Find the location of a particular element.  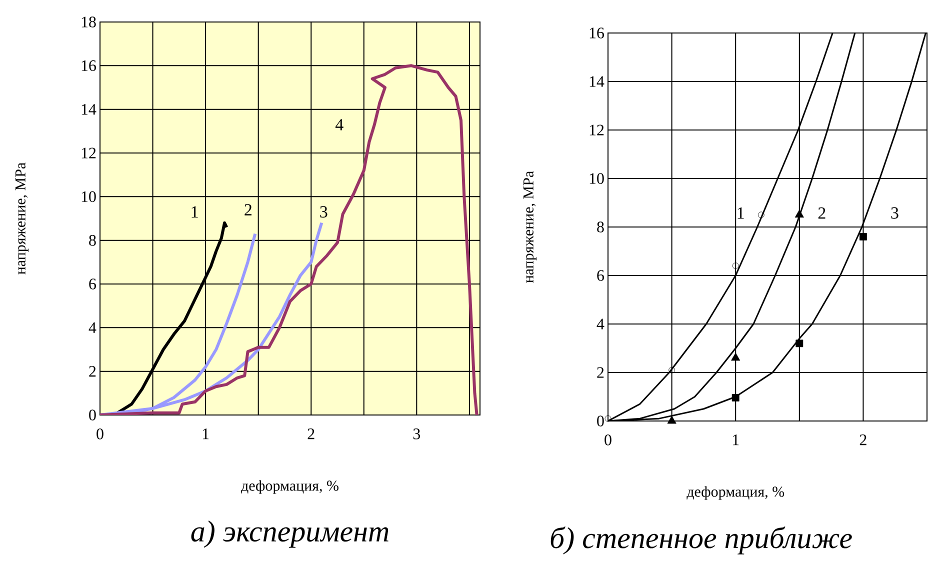

x-tick-label: 3 is located at coordinates (416, 434).